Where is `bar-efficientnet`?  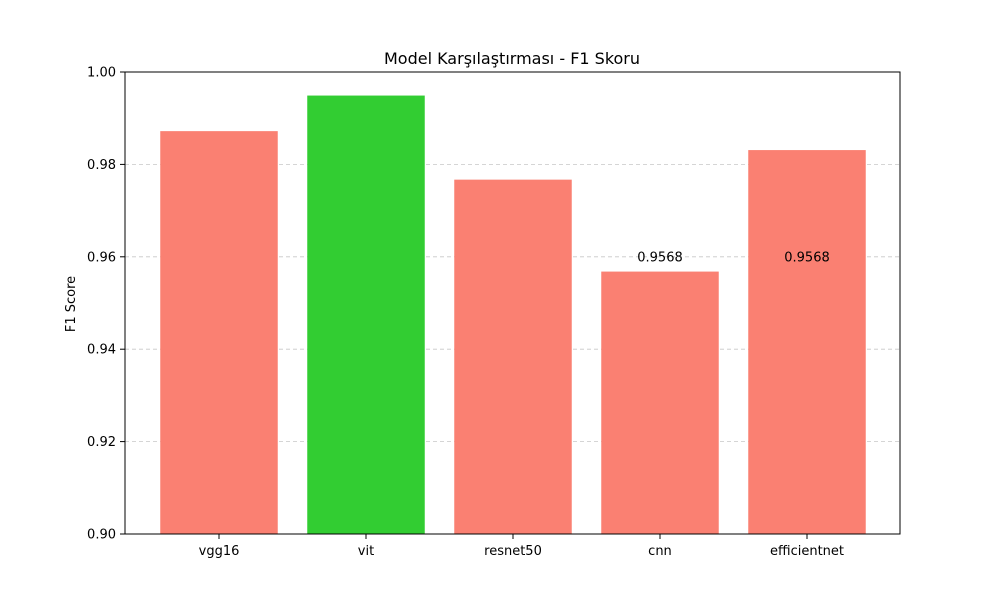 bar-efficientnet is located at coordinates (807, 342).